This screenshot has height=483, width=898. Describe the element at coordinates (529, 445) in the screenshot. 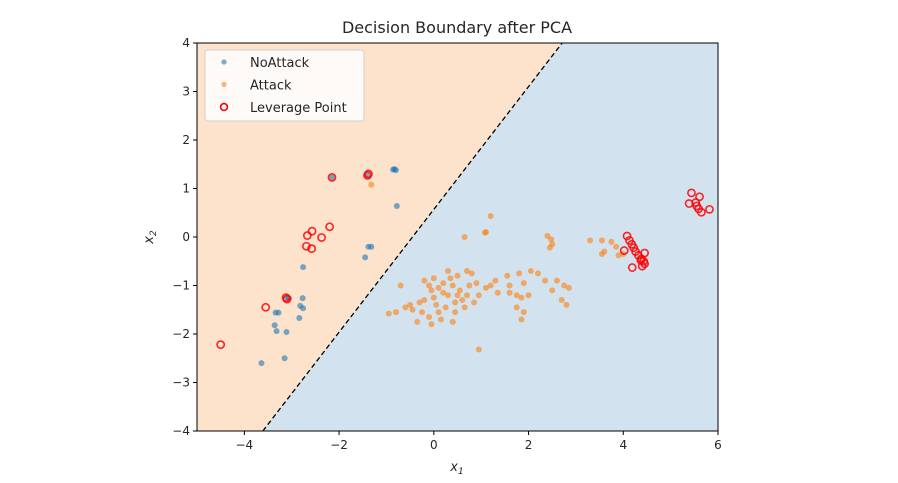

I see `x-tick-label: 2` at that location.